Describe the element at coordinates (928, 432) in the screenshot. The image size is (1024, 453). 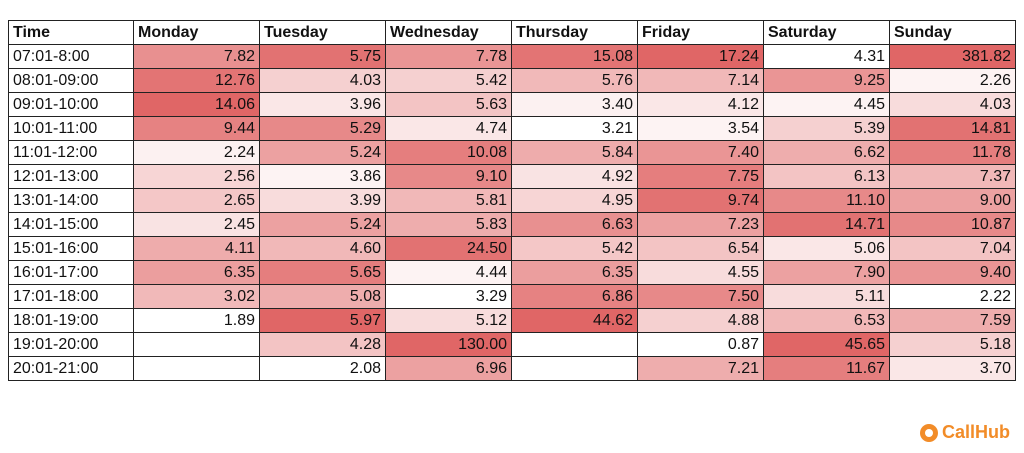
I see `callhub-logo-icon` at that location.